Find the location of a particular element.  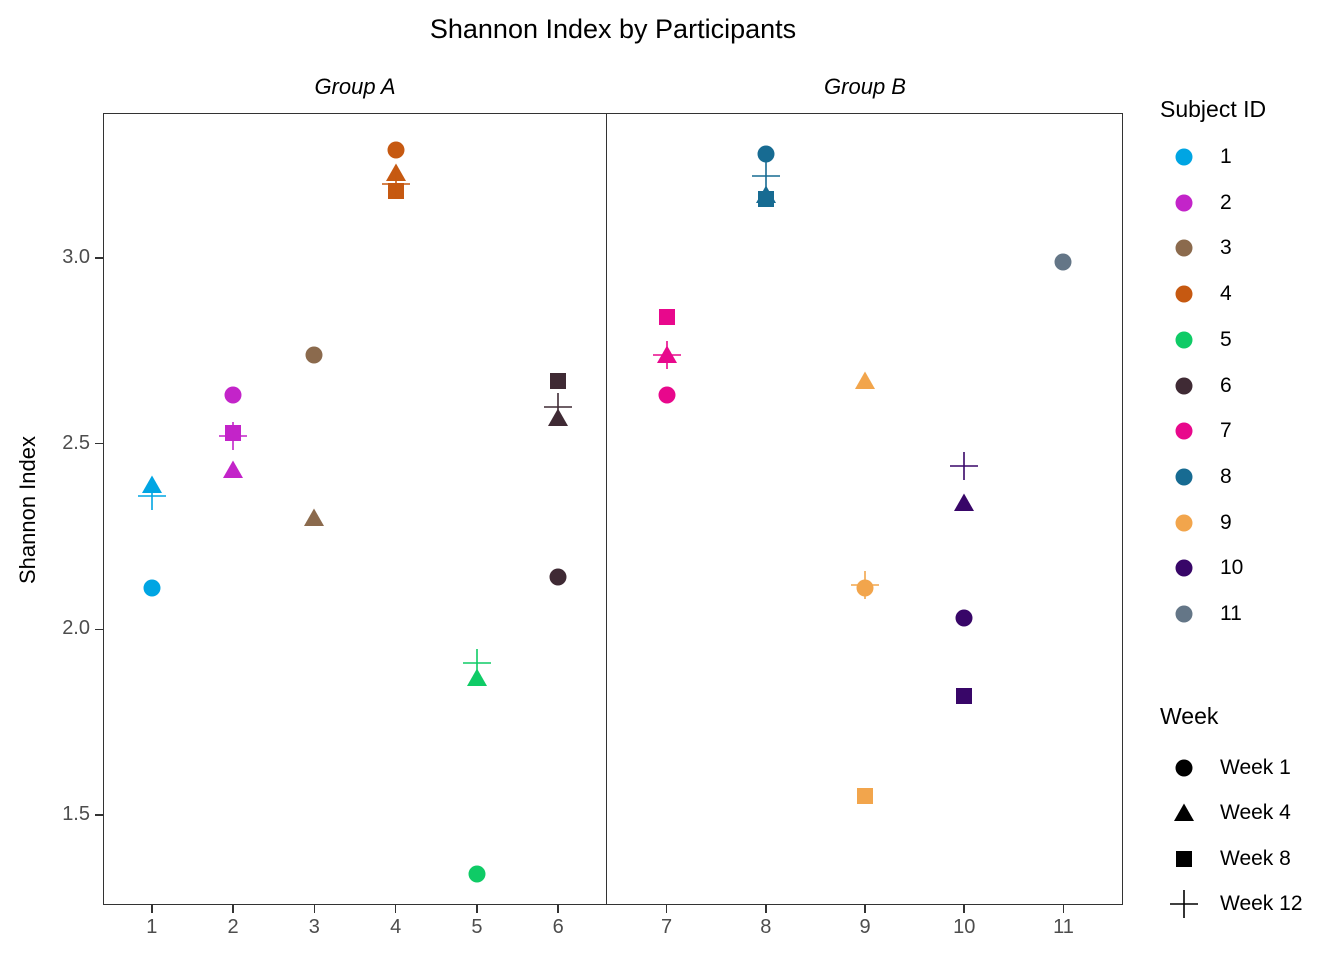

x-tick-label: 1 is located at coordinates (152, 927).